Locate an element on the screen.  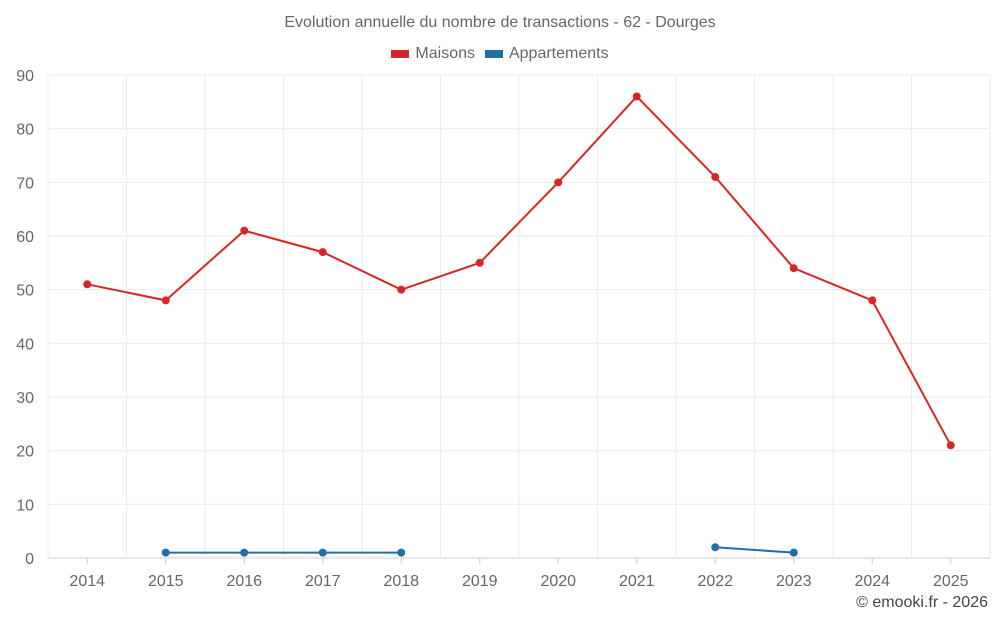
x-tick-label: 2021 is located at coordinates (637, 581).